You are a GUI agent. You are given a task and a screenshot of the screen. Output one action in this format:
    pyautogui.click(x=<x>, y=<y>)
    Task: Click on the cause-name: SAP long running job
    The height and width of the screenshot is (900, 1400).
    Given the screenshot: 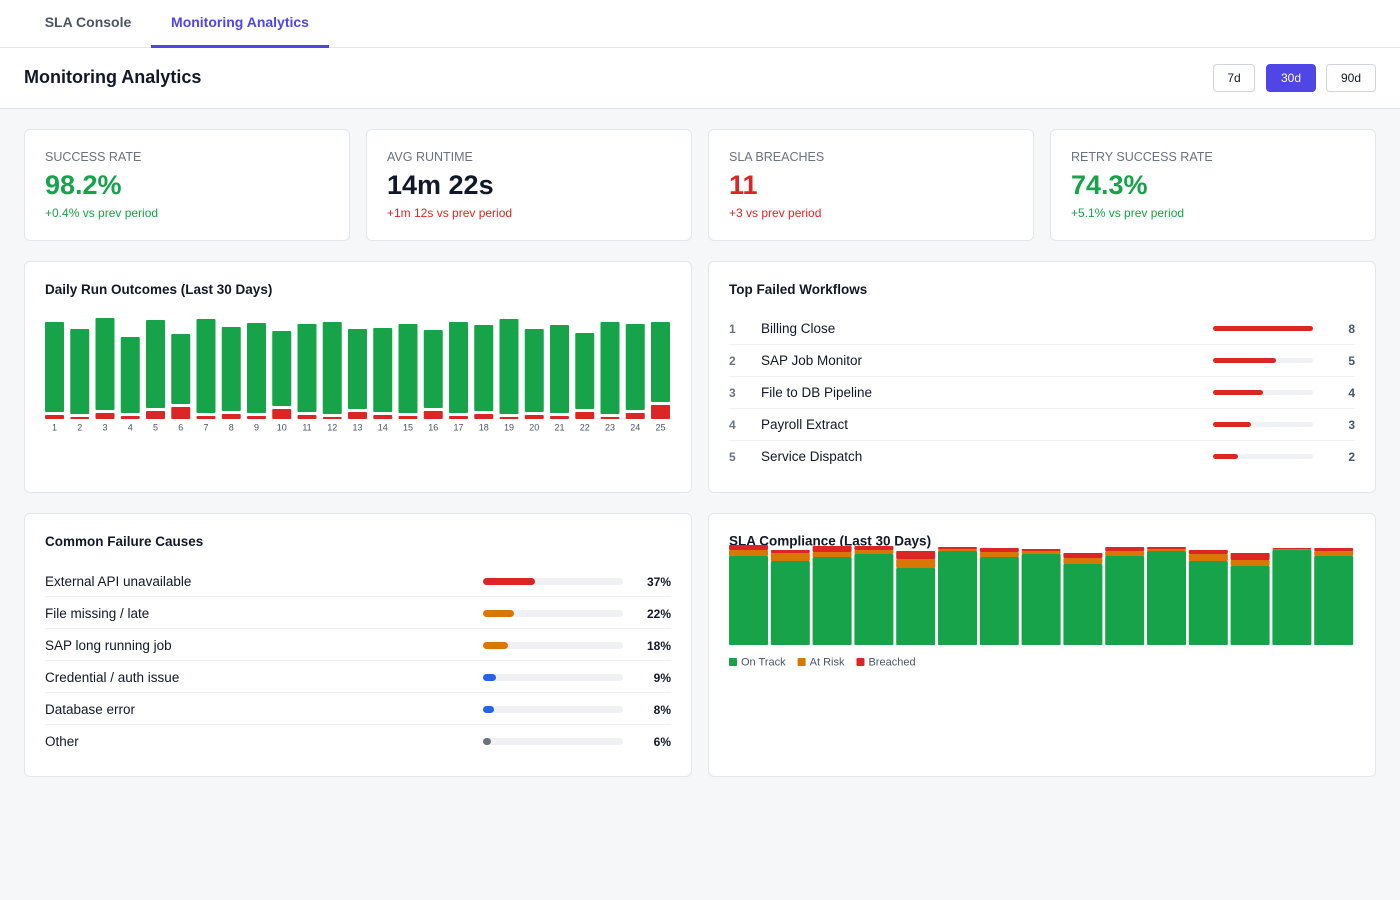 What is the action you would take?
    pyautogui.click(x=108, y=645)
    